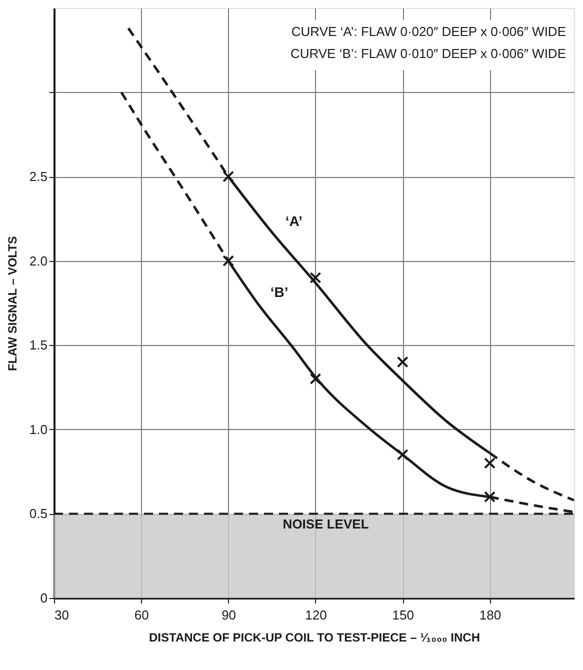 The width and height of the screenshot is (583, 670). I want to click on x-tick-label: 30, so click(61, 615).